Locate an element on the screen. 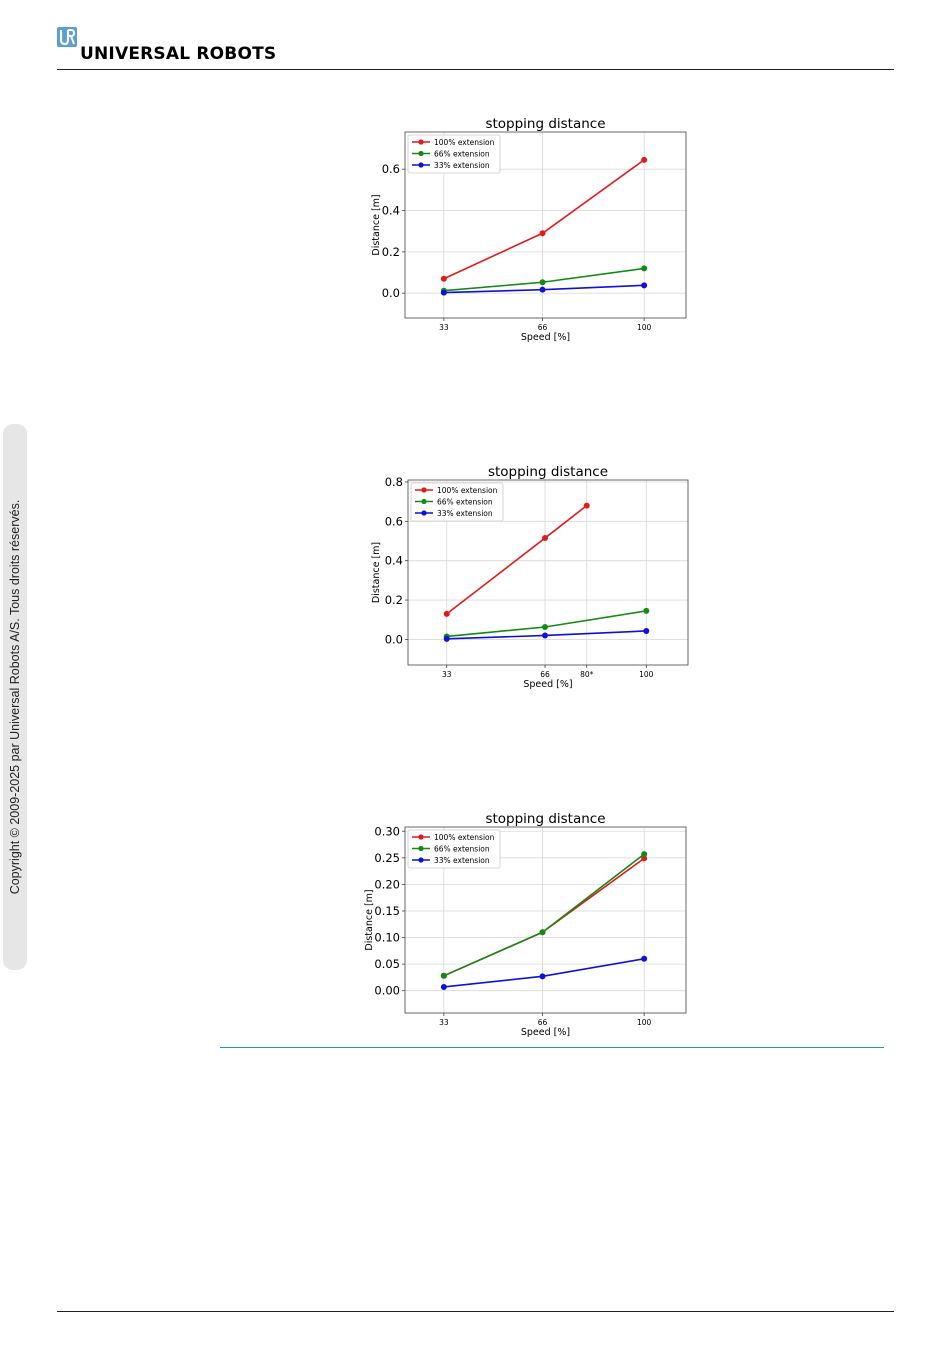 Image resolution: width=950 pixels, height=1369 pixels. section-divider is located at coordinates (552, 1047).